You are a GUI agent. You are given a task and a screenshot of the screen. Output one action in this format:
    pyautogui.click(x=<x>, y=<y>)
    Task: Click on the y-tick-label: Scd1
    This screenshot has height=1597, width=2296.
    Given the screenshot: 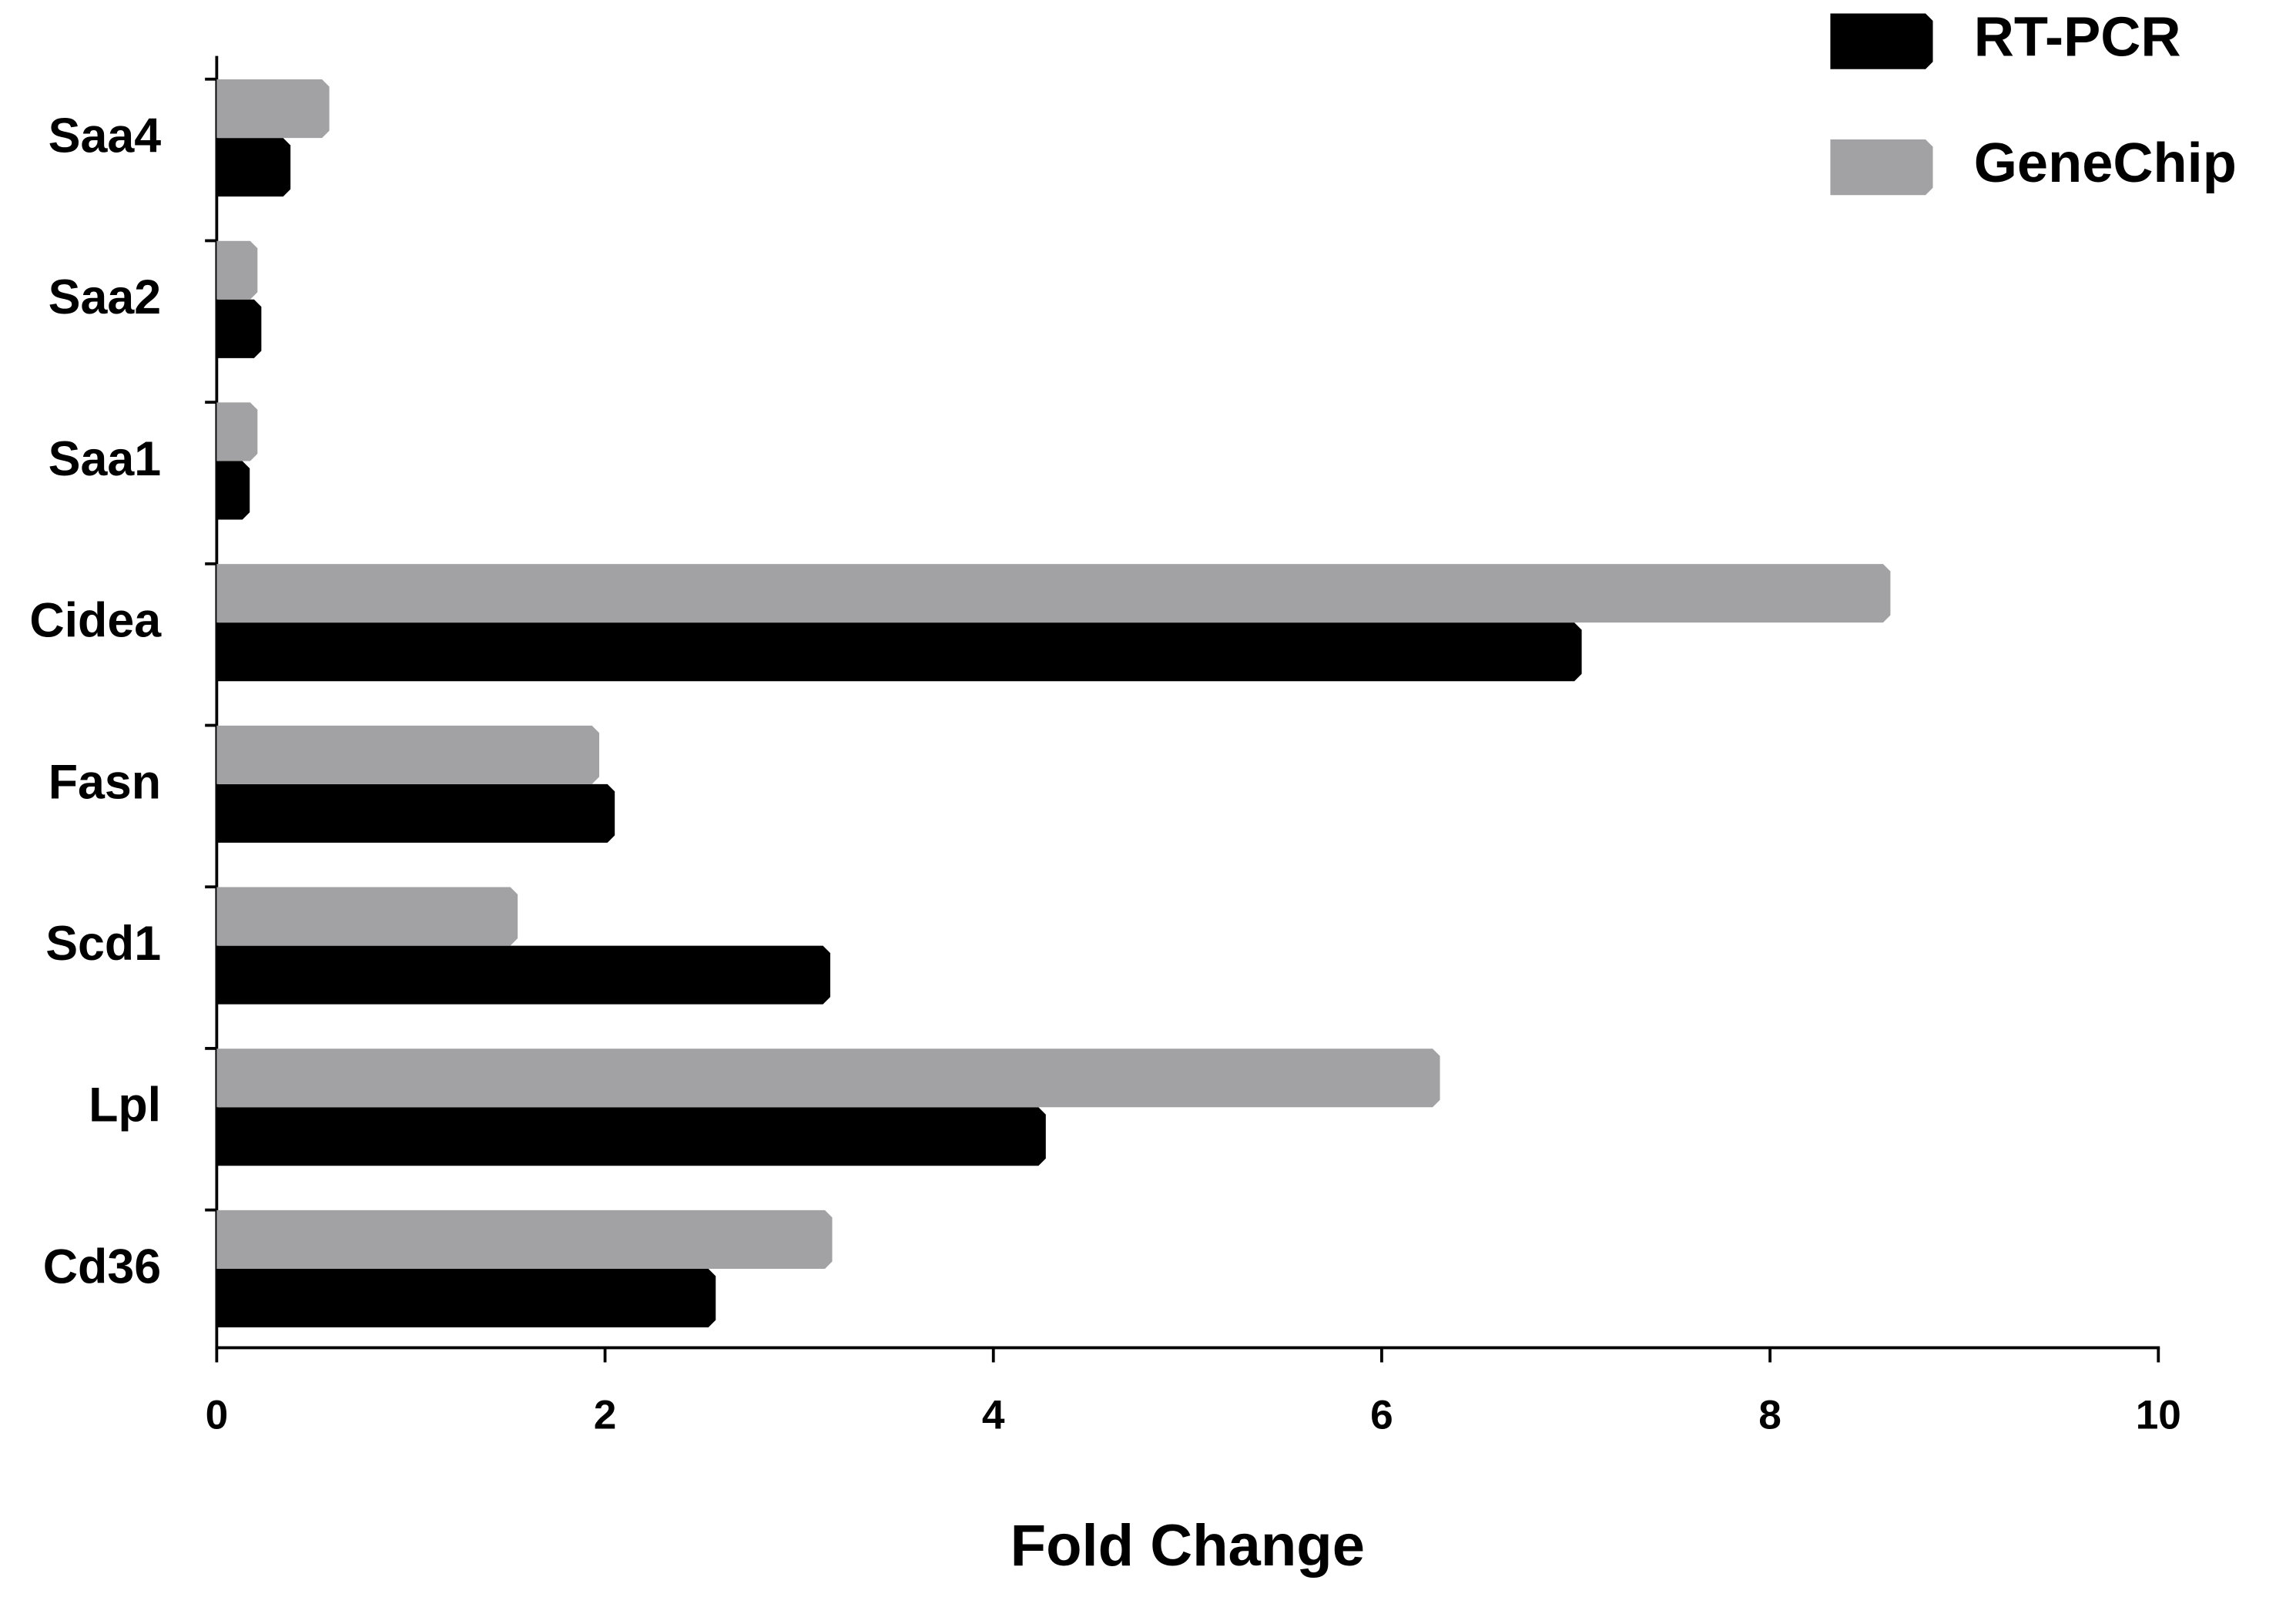 What is the action you would take?
    pyautogui.click(x=103, y=944)
    